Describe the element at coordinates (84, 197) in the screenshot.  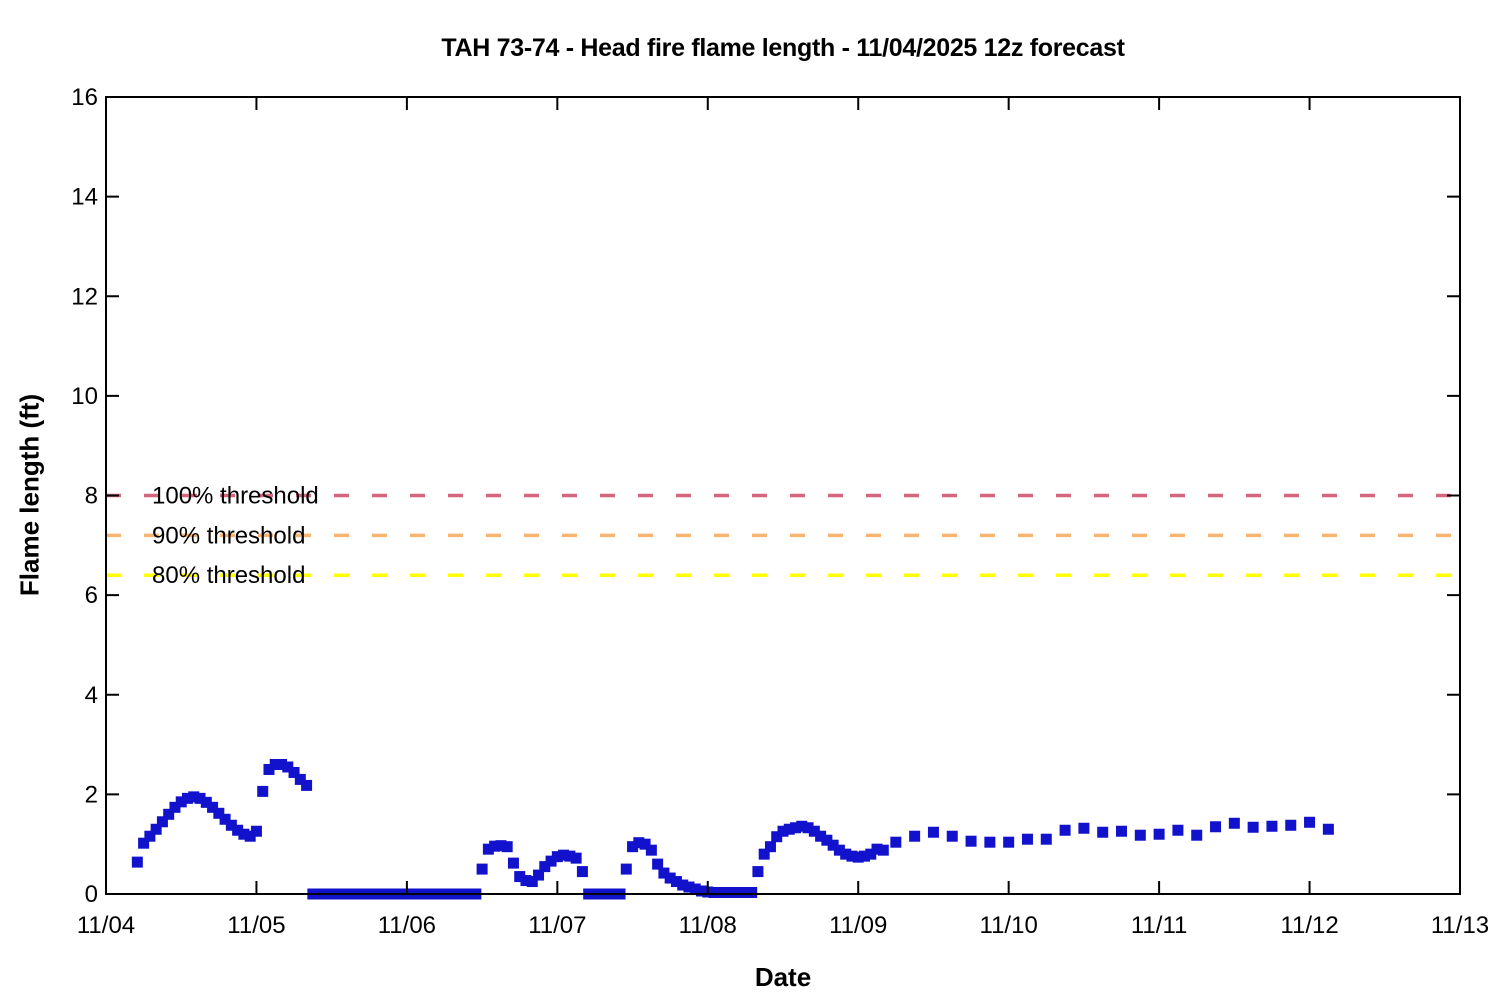
I see `y-tick-label: 14` at that location.